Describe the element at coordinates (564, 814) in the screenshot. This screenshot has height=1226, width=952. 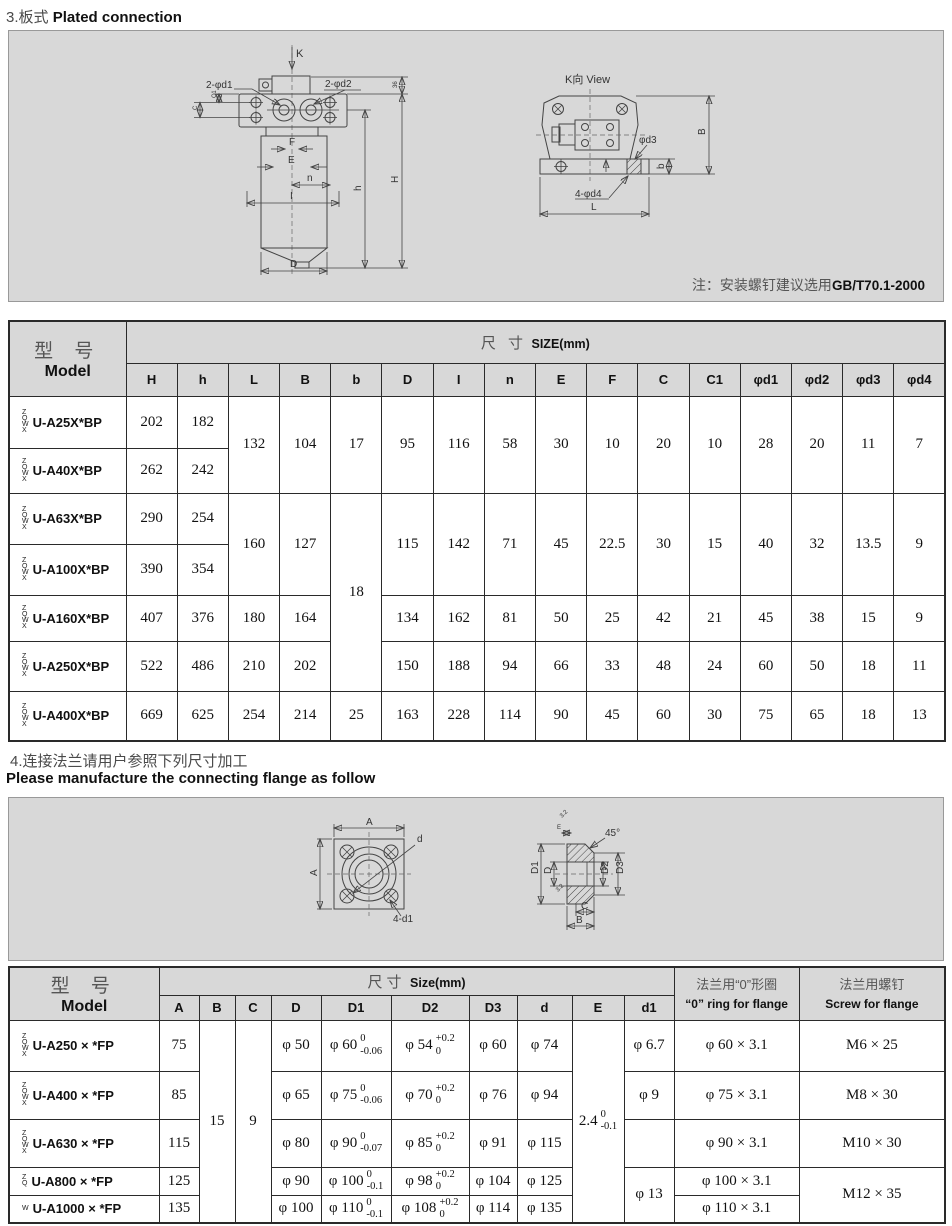
I see `roughness-mark: 3.2` at that location.